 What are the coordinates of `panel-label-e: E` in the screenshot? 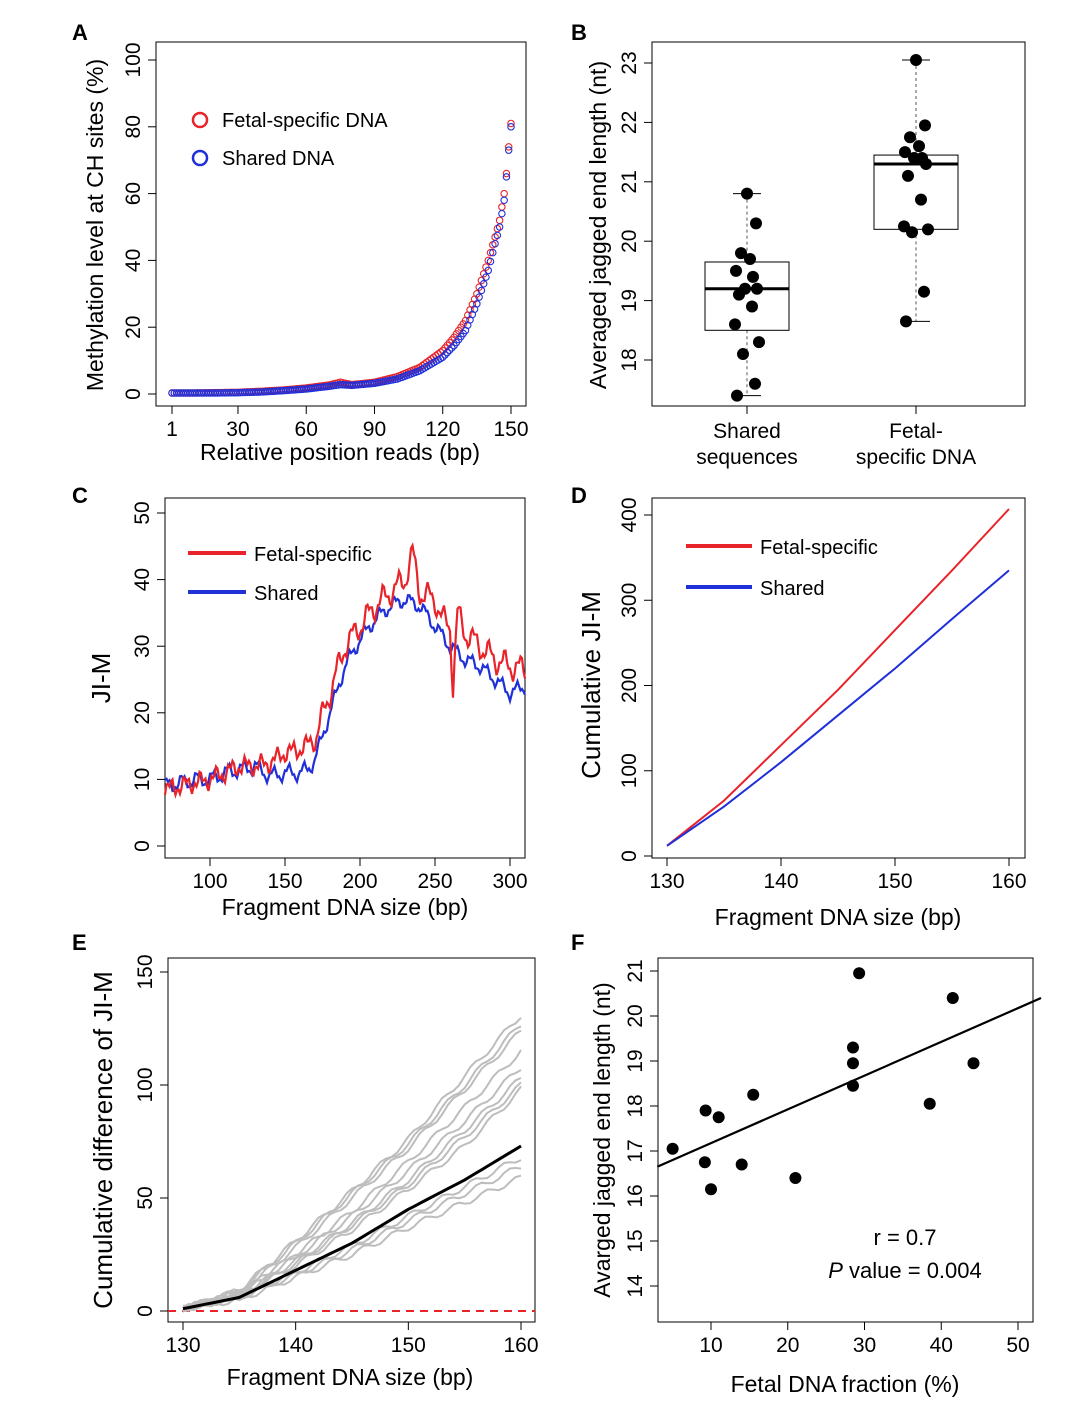 It's located at (79, 942).